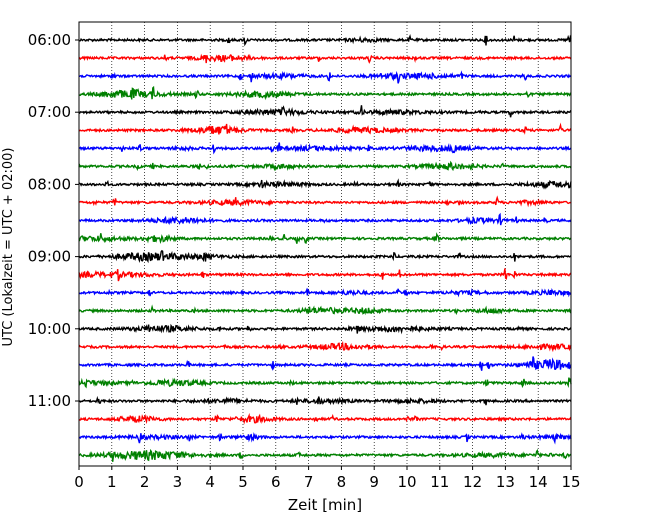 Image resolution: width=650 pixels, height=520 pixels. I want to click on y-tick-label: 08:00, so click(49, 184).